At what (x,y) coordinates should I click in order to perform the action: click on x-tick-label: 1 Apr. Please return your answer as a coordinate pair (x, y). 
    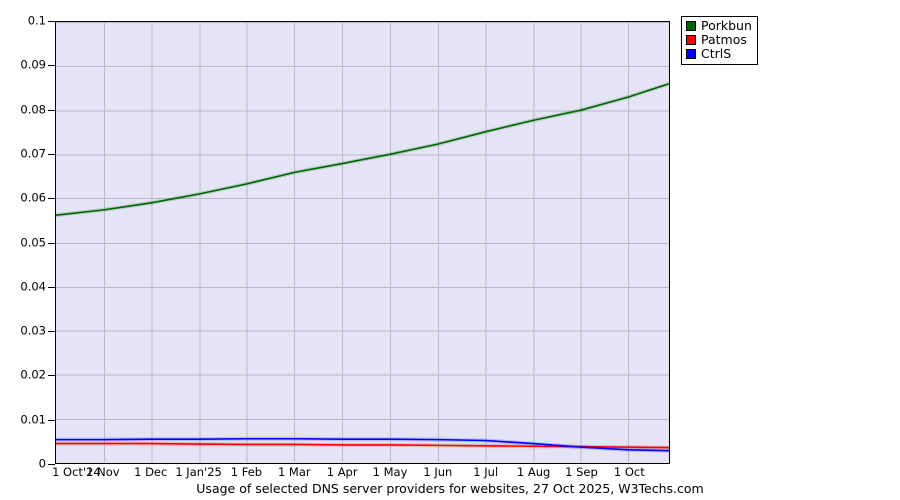
    Looking at the image, I should click on (342, 472).